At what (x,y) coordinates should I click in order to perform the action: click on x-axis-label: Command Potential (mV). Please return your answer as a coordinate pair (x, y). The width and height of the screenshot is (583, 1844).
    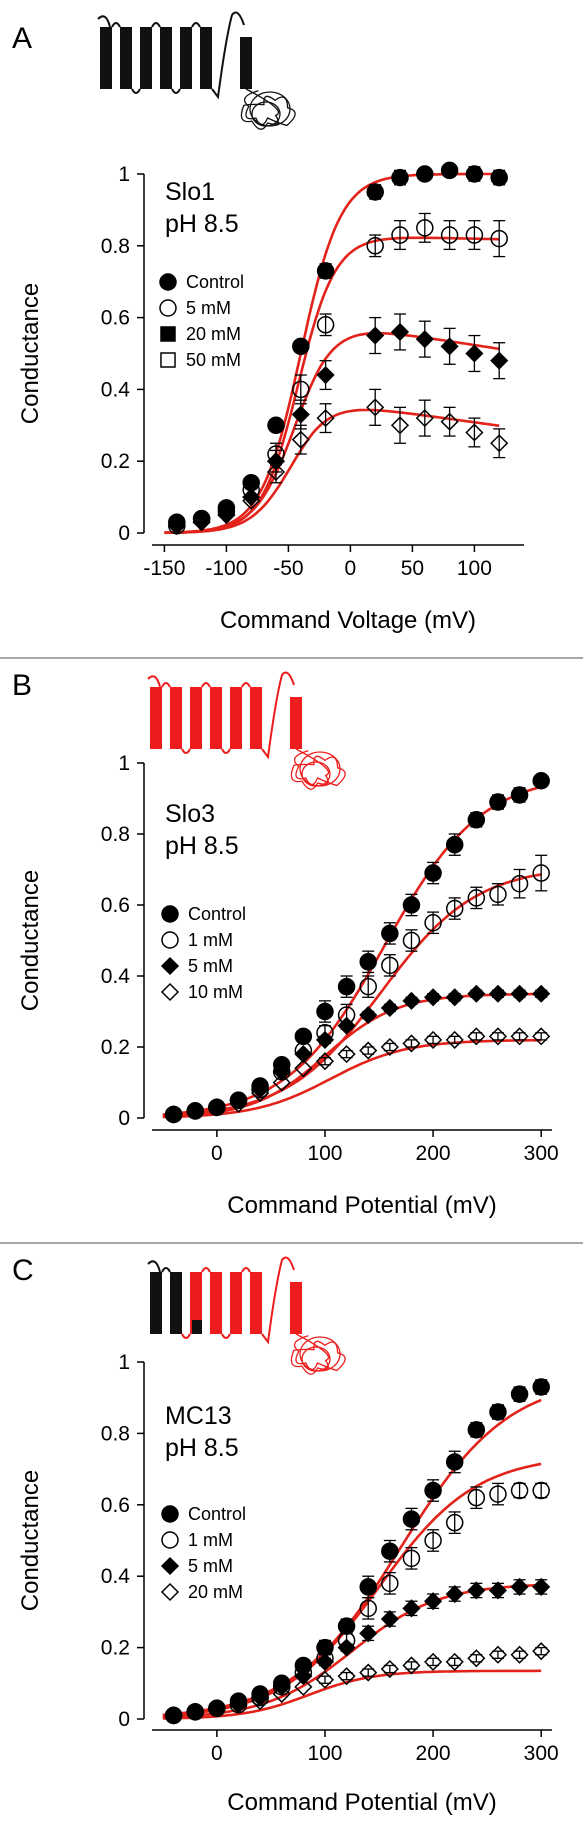
    Looking at the image, I should click on (361, 1802).